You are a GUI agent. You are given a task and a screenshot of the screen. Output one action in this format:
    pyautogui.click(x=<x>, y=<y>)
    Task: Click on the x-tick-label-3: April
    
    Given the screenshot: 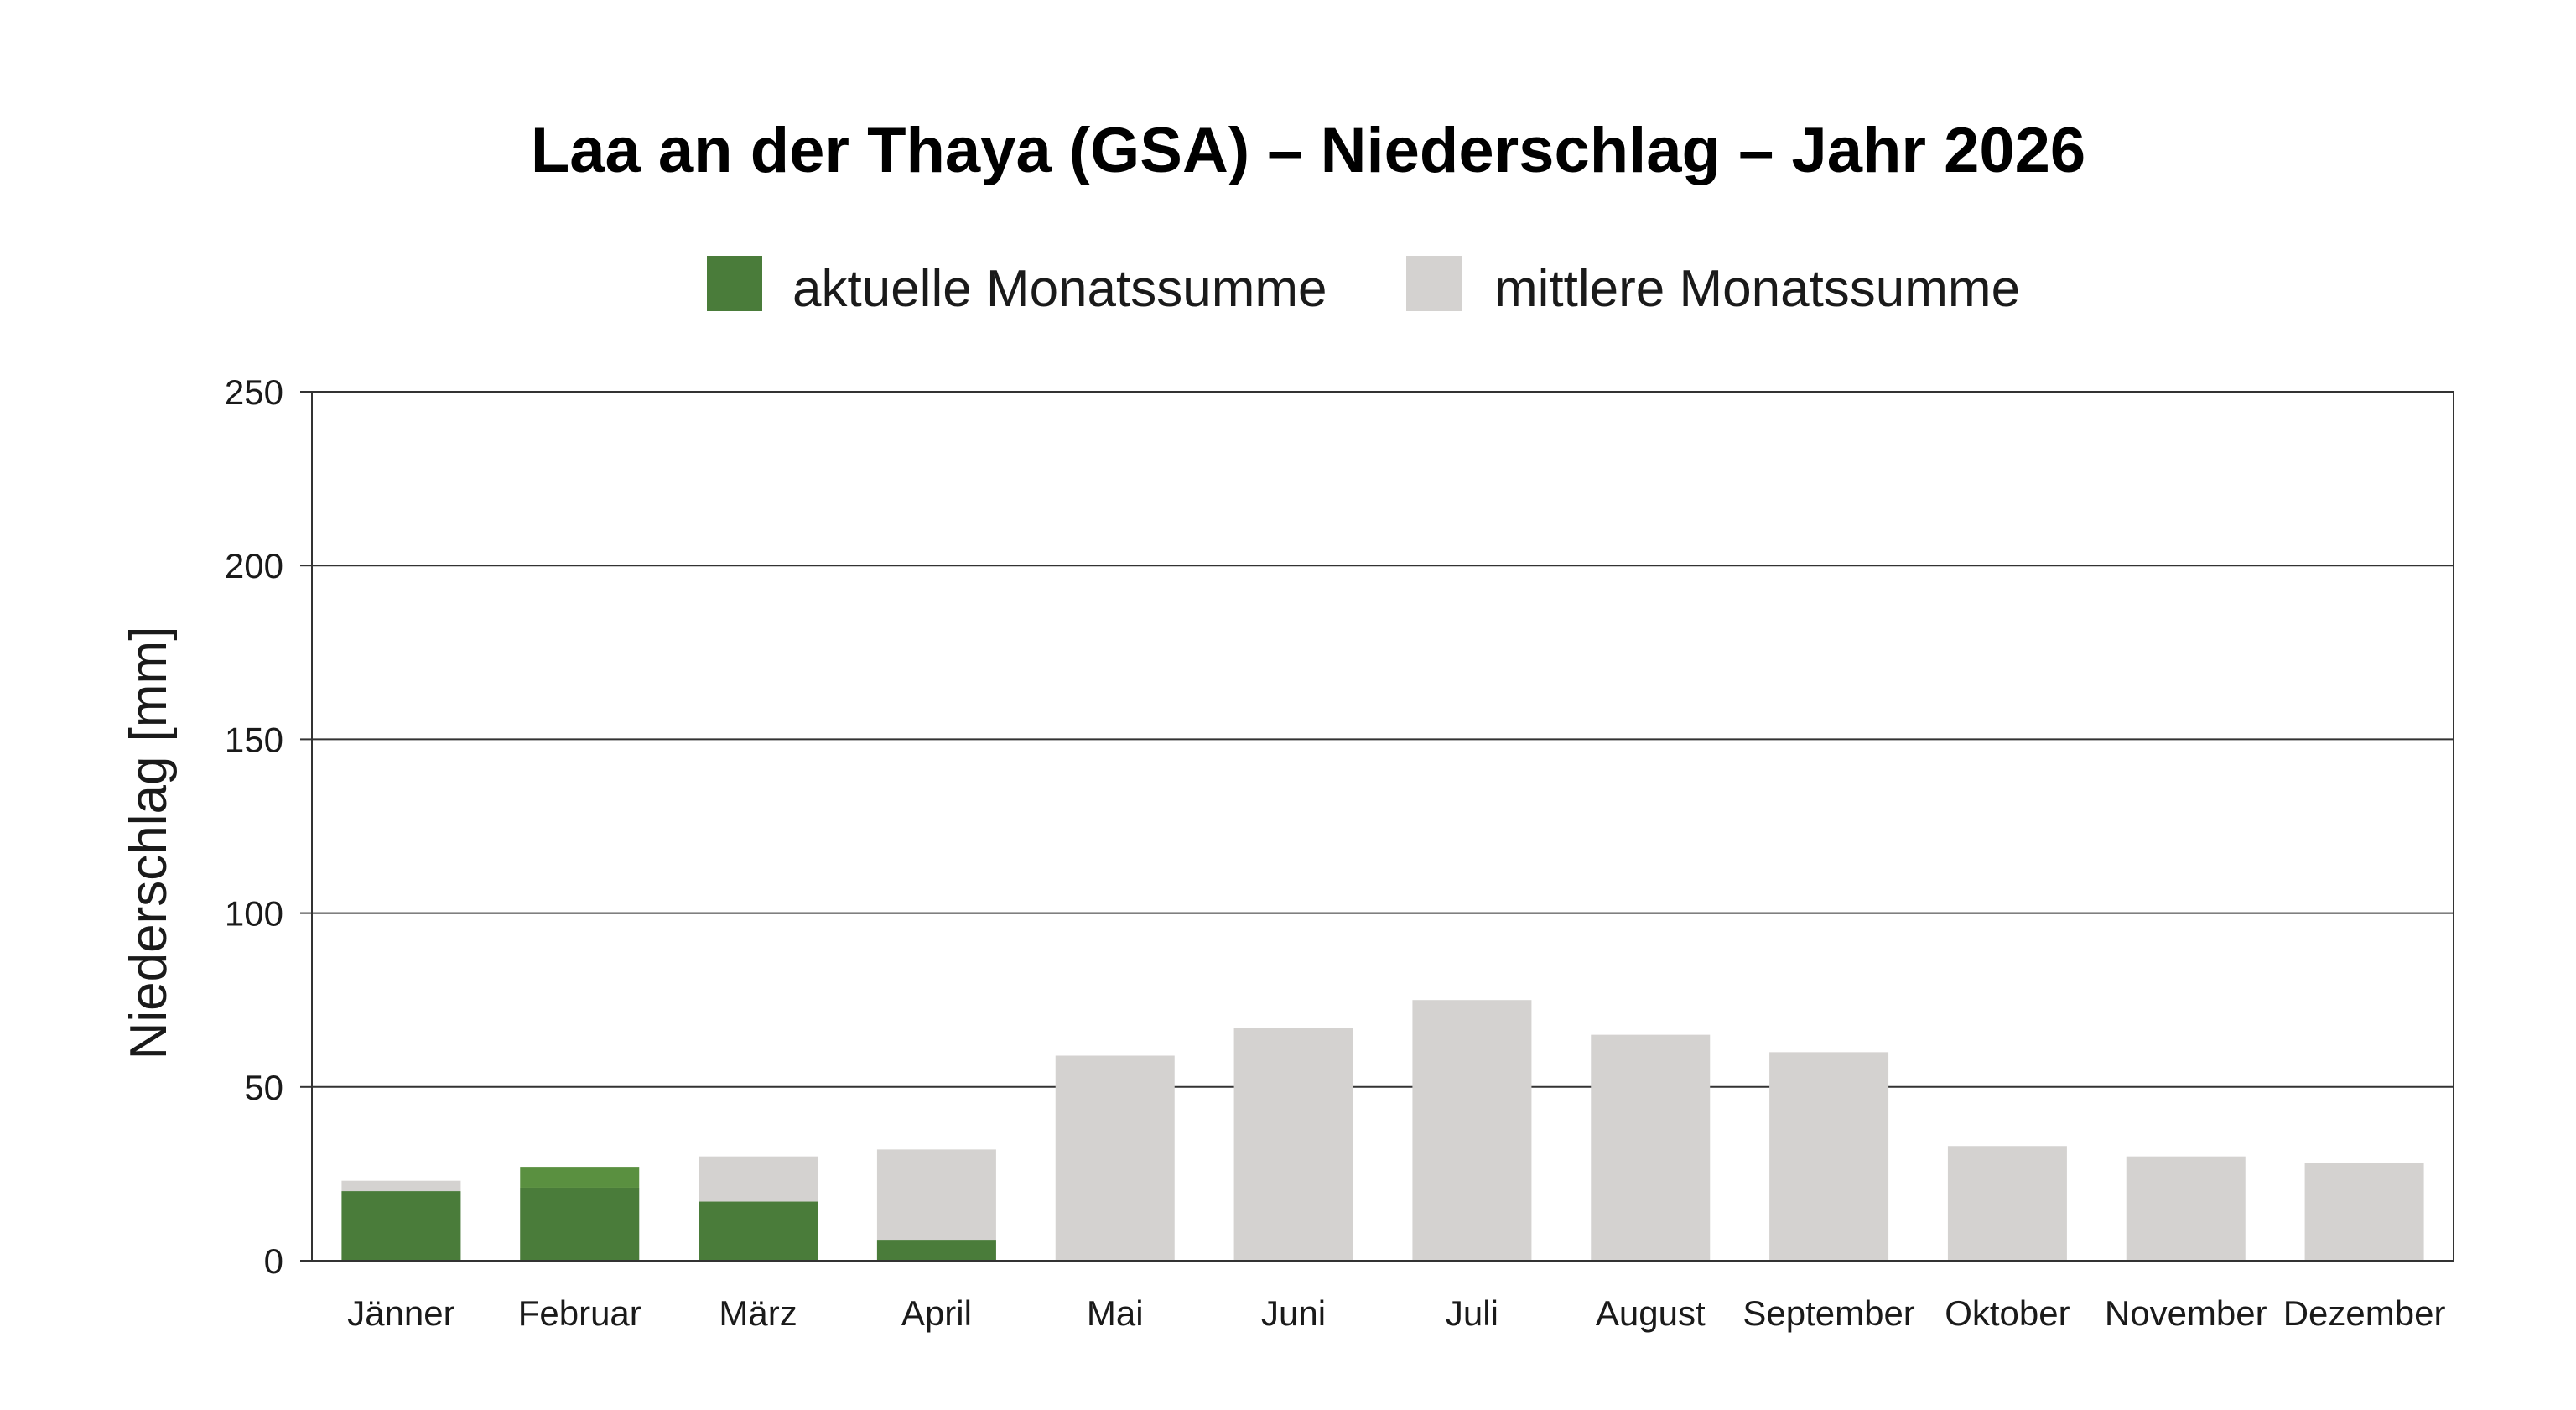 What is the action you would take?
    pyautogui.click(x=936, y=1313)
    